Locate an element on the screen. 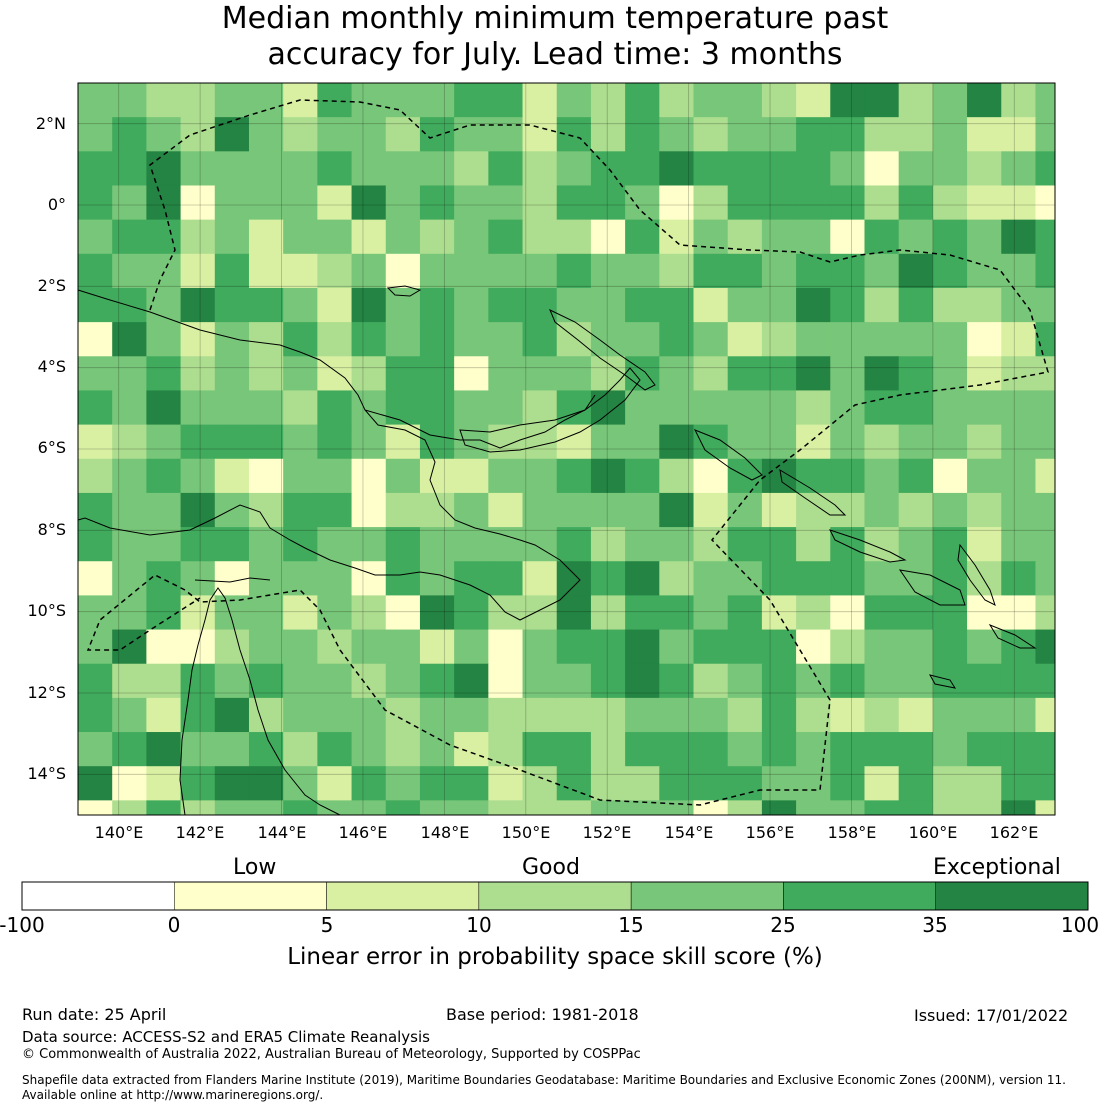  lon-tick-162e: 162°E is located at coordinates (1014, 832).